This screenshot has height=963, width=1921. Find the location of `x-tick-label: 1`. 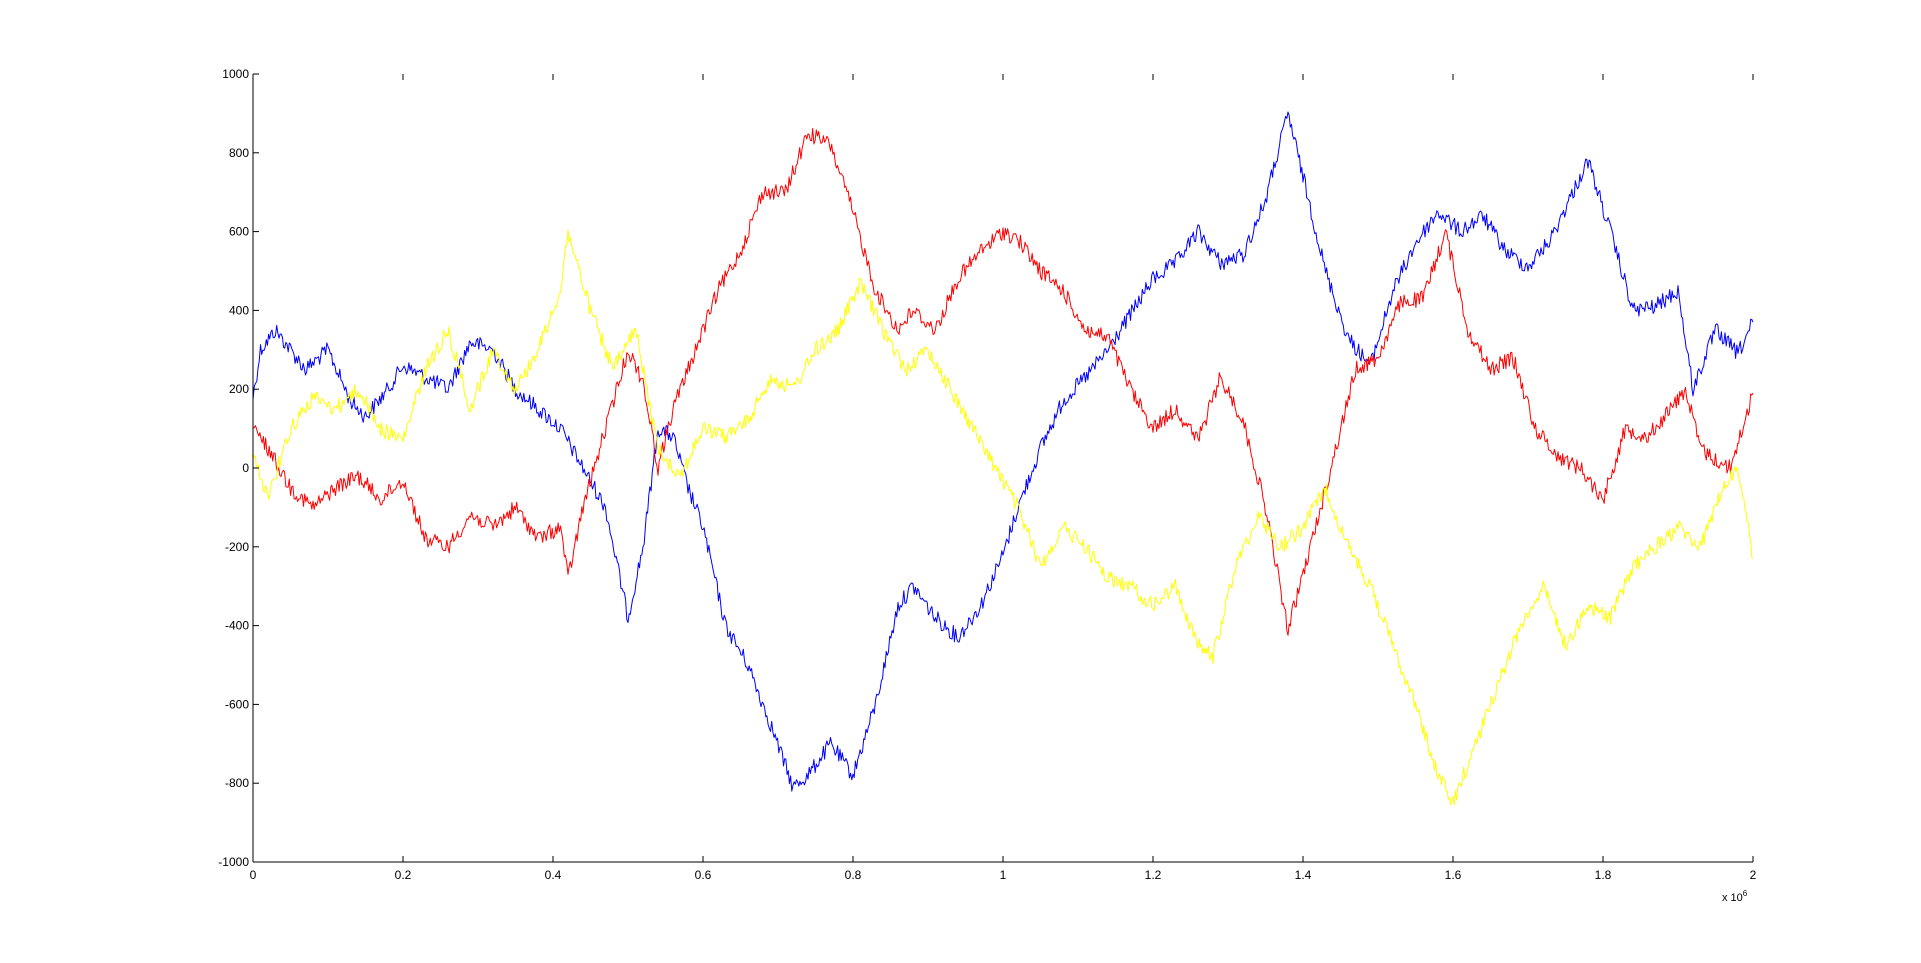

x-tick-label: 1 is located at coordinates (1003, 875).